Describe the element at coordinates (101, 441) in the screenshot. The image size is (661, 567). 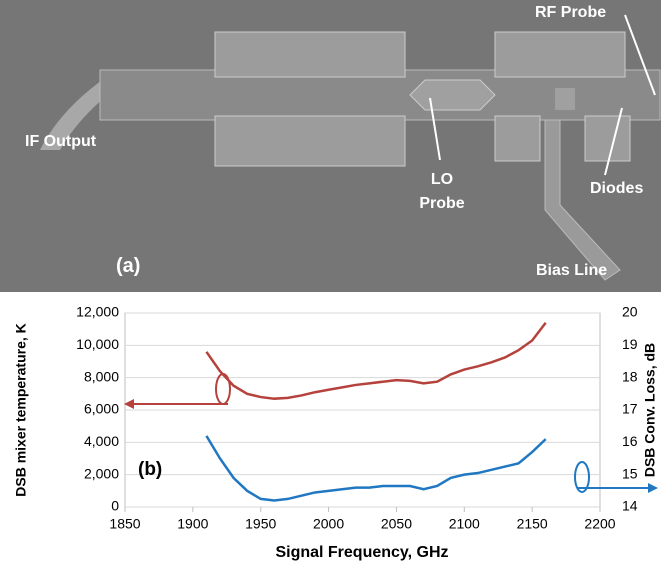
I see `y-tick-label: 4,000` at that location.